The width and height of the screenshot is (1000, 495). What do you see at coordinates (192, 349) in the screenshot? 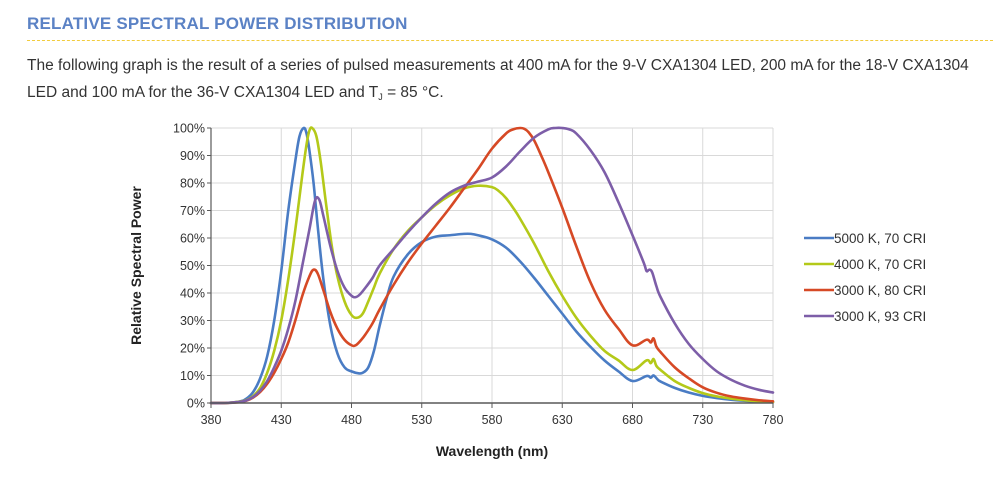
I see `y-tick-label: 20%` at bounding box center [192, 349].